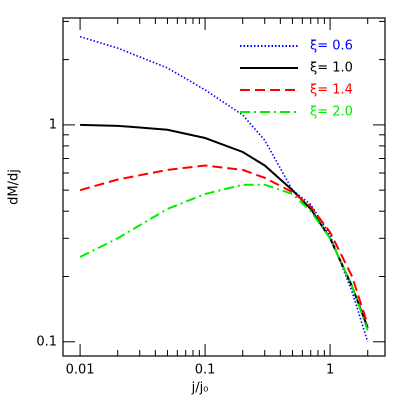 This screenshot has width=403, height=403. Describe the element at coordinates (80, 370) in the screenshot. I see `x-tick-label: 0.01` at that location.